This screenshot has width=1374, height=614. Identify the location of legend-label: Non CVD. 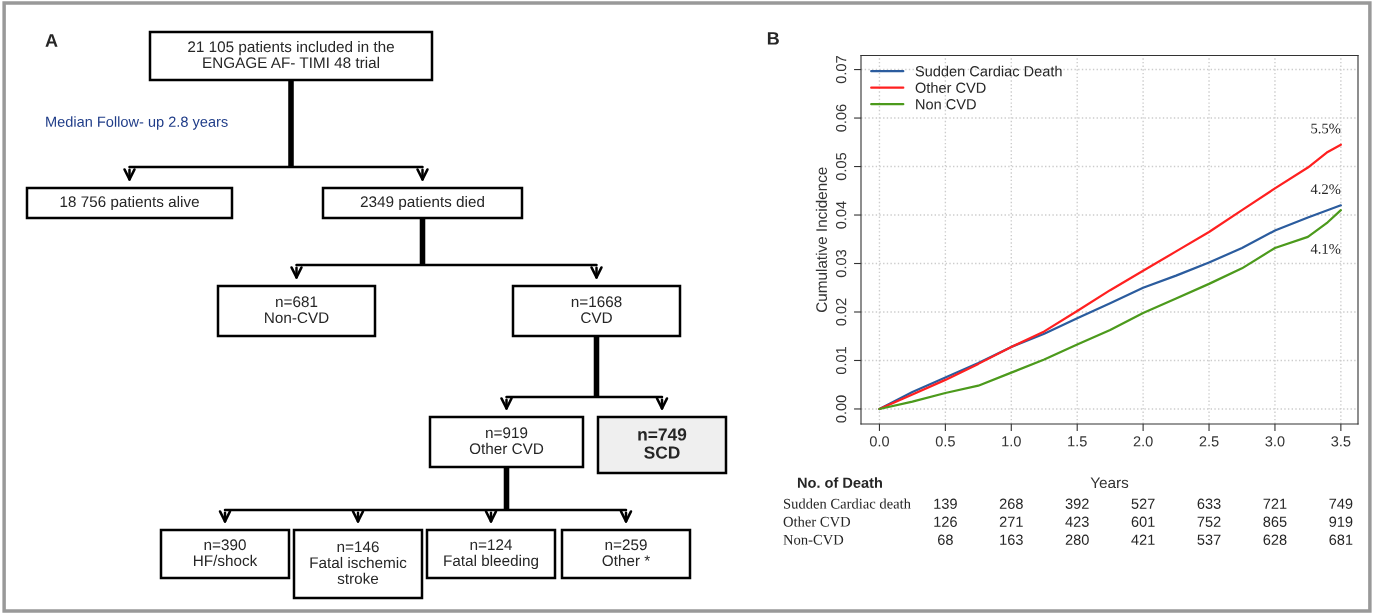
(946, 104).